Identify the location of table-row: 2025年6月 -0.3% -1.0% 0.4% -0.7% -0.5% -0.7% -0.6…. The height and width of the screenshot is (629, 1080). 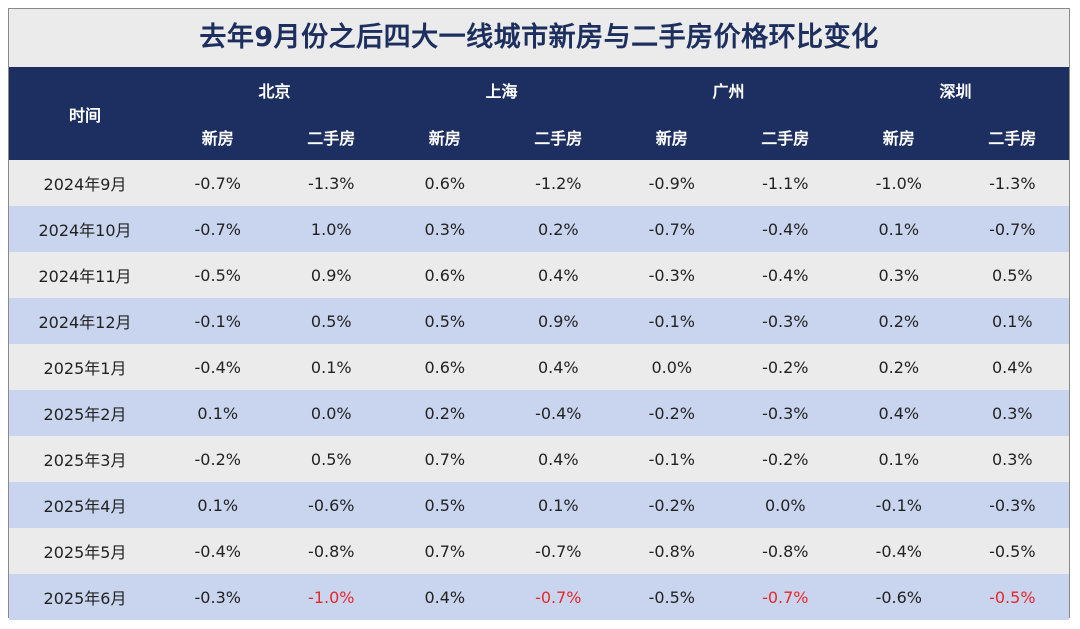
(539, 597).